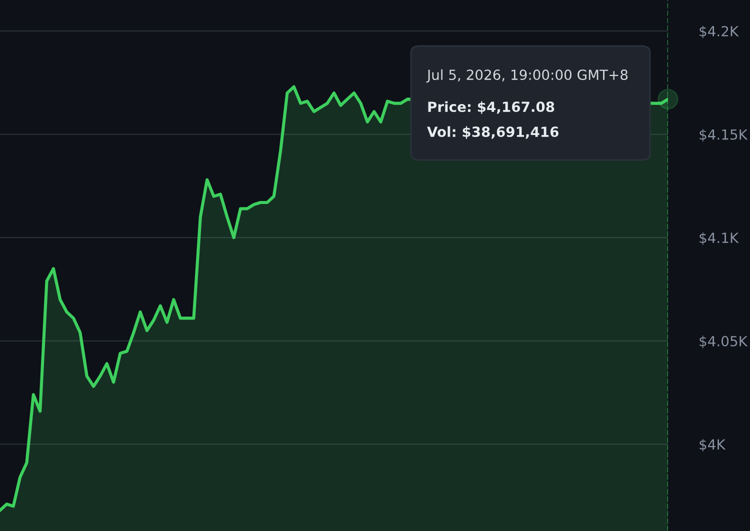 The height and width of the screenshot is (531, 750). Describe the element at coordinates (719, 238) in the screenshot. I see `y-tick-label: $4.1K` at that location.